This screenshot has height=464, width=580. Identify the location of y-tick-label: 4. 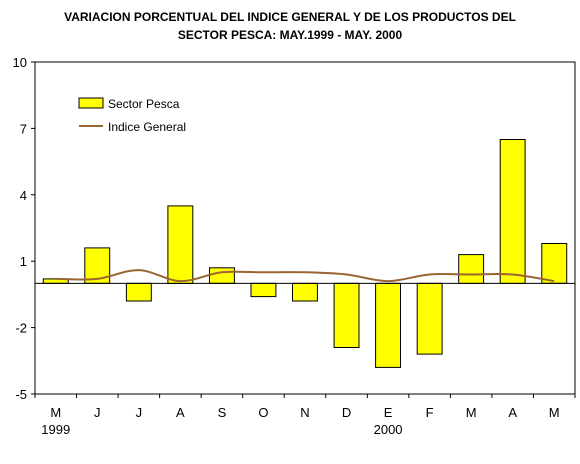
(23, 195).